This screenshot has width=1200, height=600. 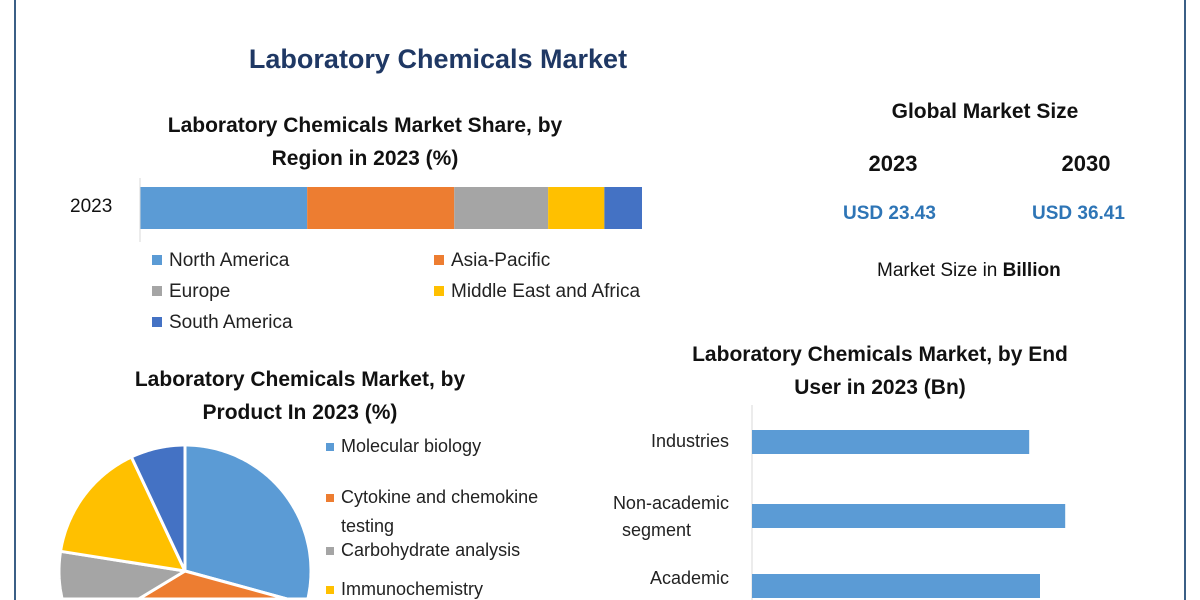 I want to click on pie-legend-molecular-biology: Molecular biology, so click(x=403, y=446).